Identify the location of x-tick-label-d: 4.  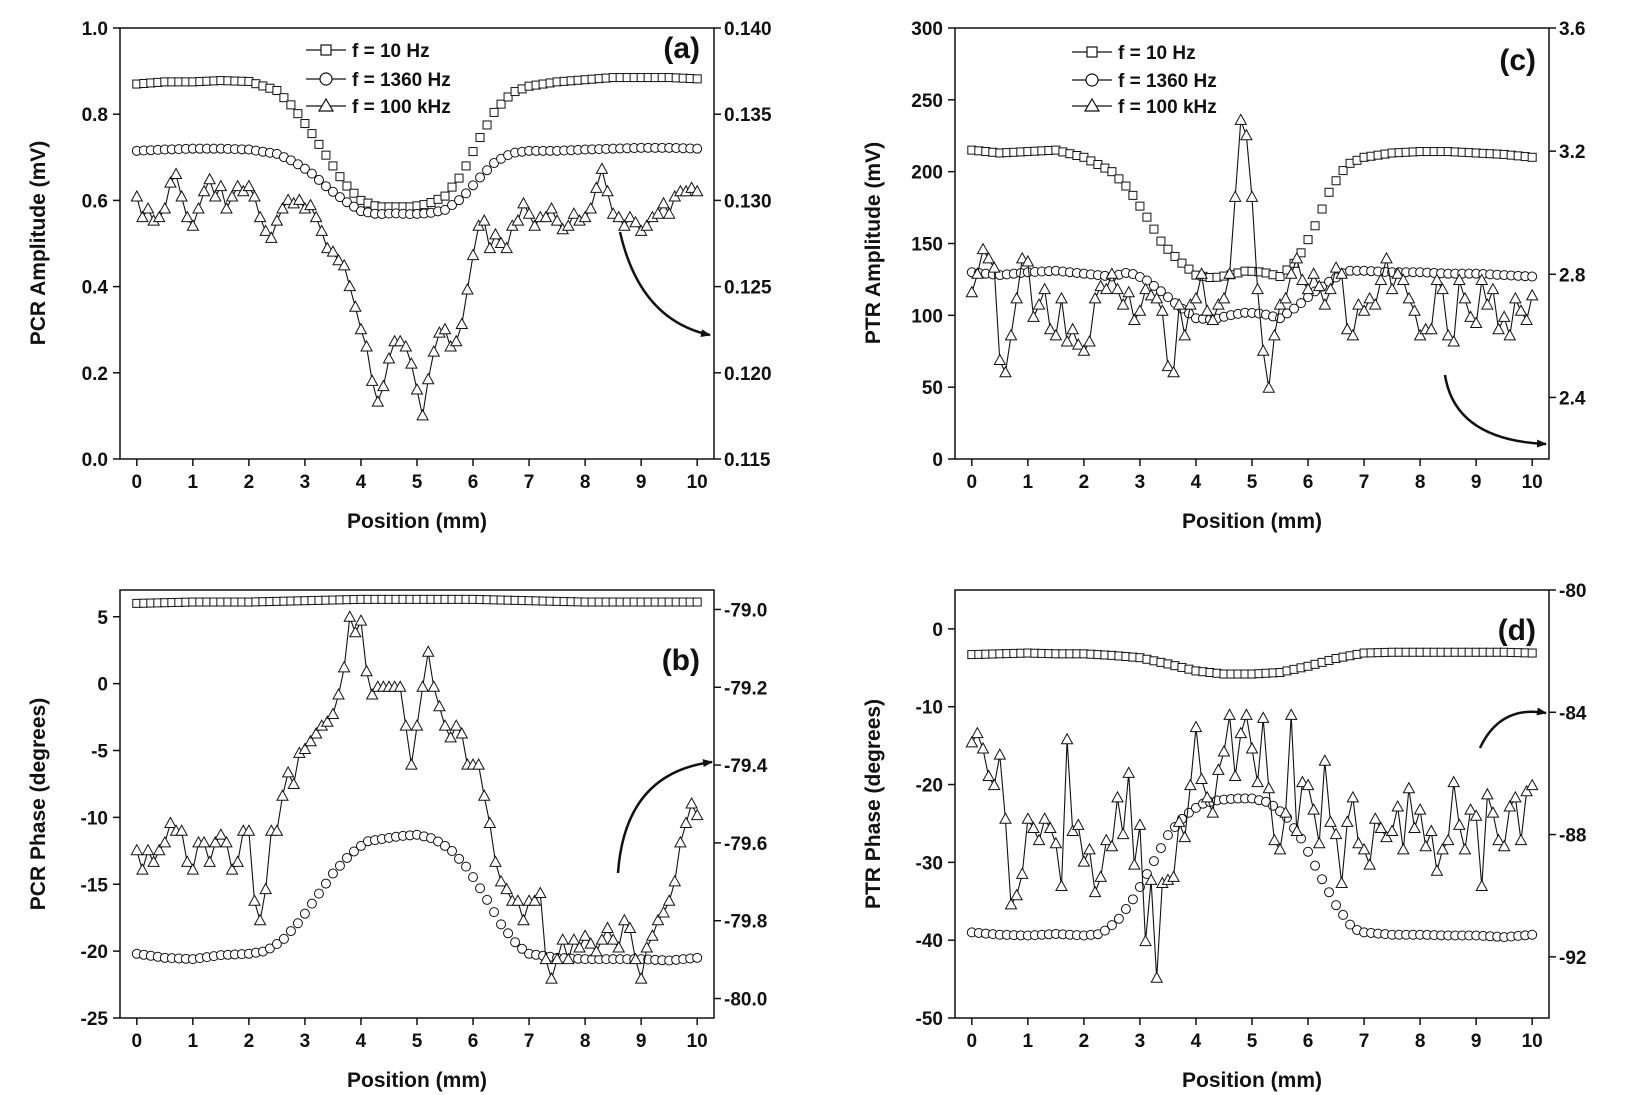
(1196, 1041).